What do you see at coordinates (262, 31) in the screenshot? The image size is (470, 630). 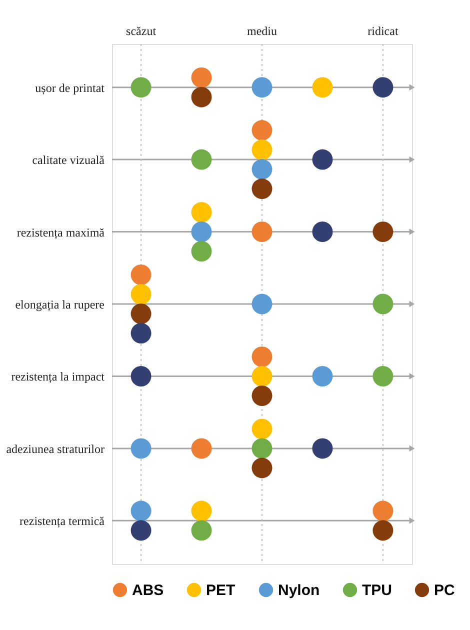 I see `ref-line-label: mediu` at bounding box center [262, 31].